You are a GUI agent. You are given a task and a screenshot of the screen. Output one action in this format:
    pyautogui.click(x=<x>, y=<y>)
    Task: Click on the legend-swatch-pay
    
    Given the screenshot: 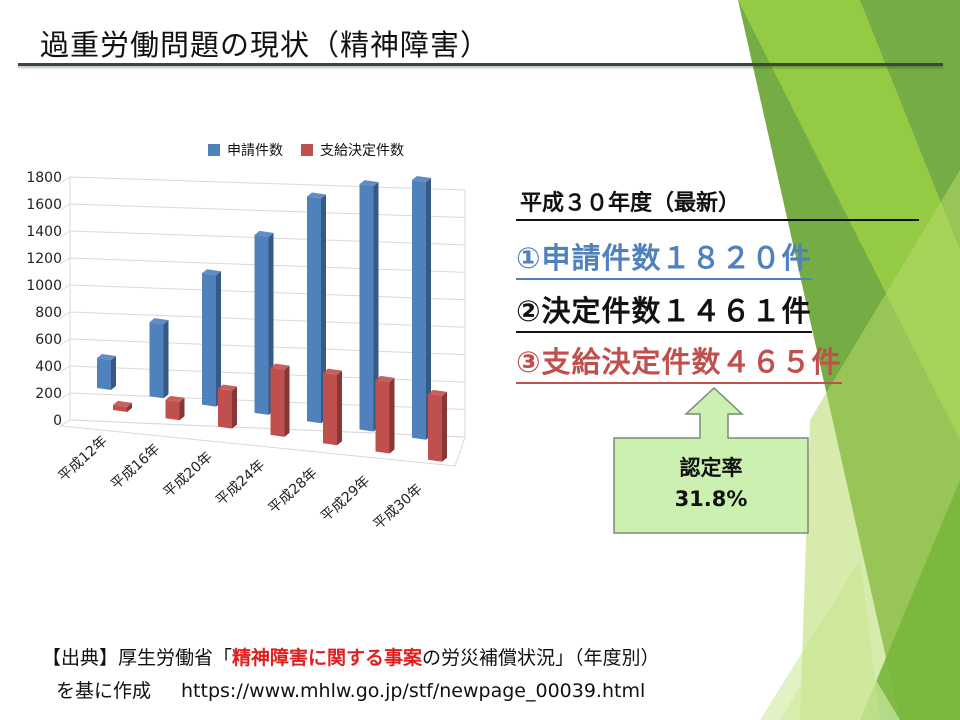 What is the action you would take?
    pyautogui.click(x=307, y=150)
    